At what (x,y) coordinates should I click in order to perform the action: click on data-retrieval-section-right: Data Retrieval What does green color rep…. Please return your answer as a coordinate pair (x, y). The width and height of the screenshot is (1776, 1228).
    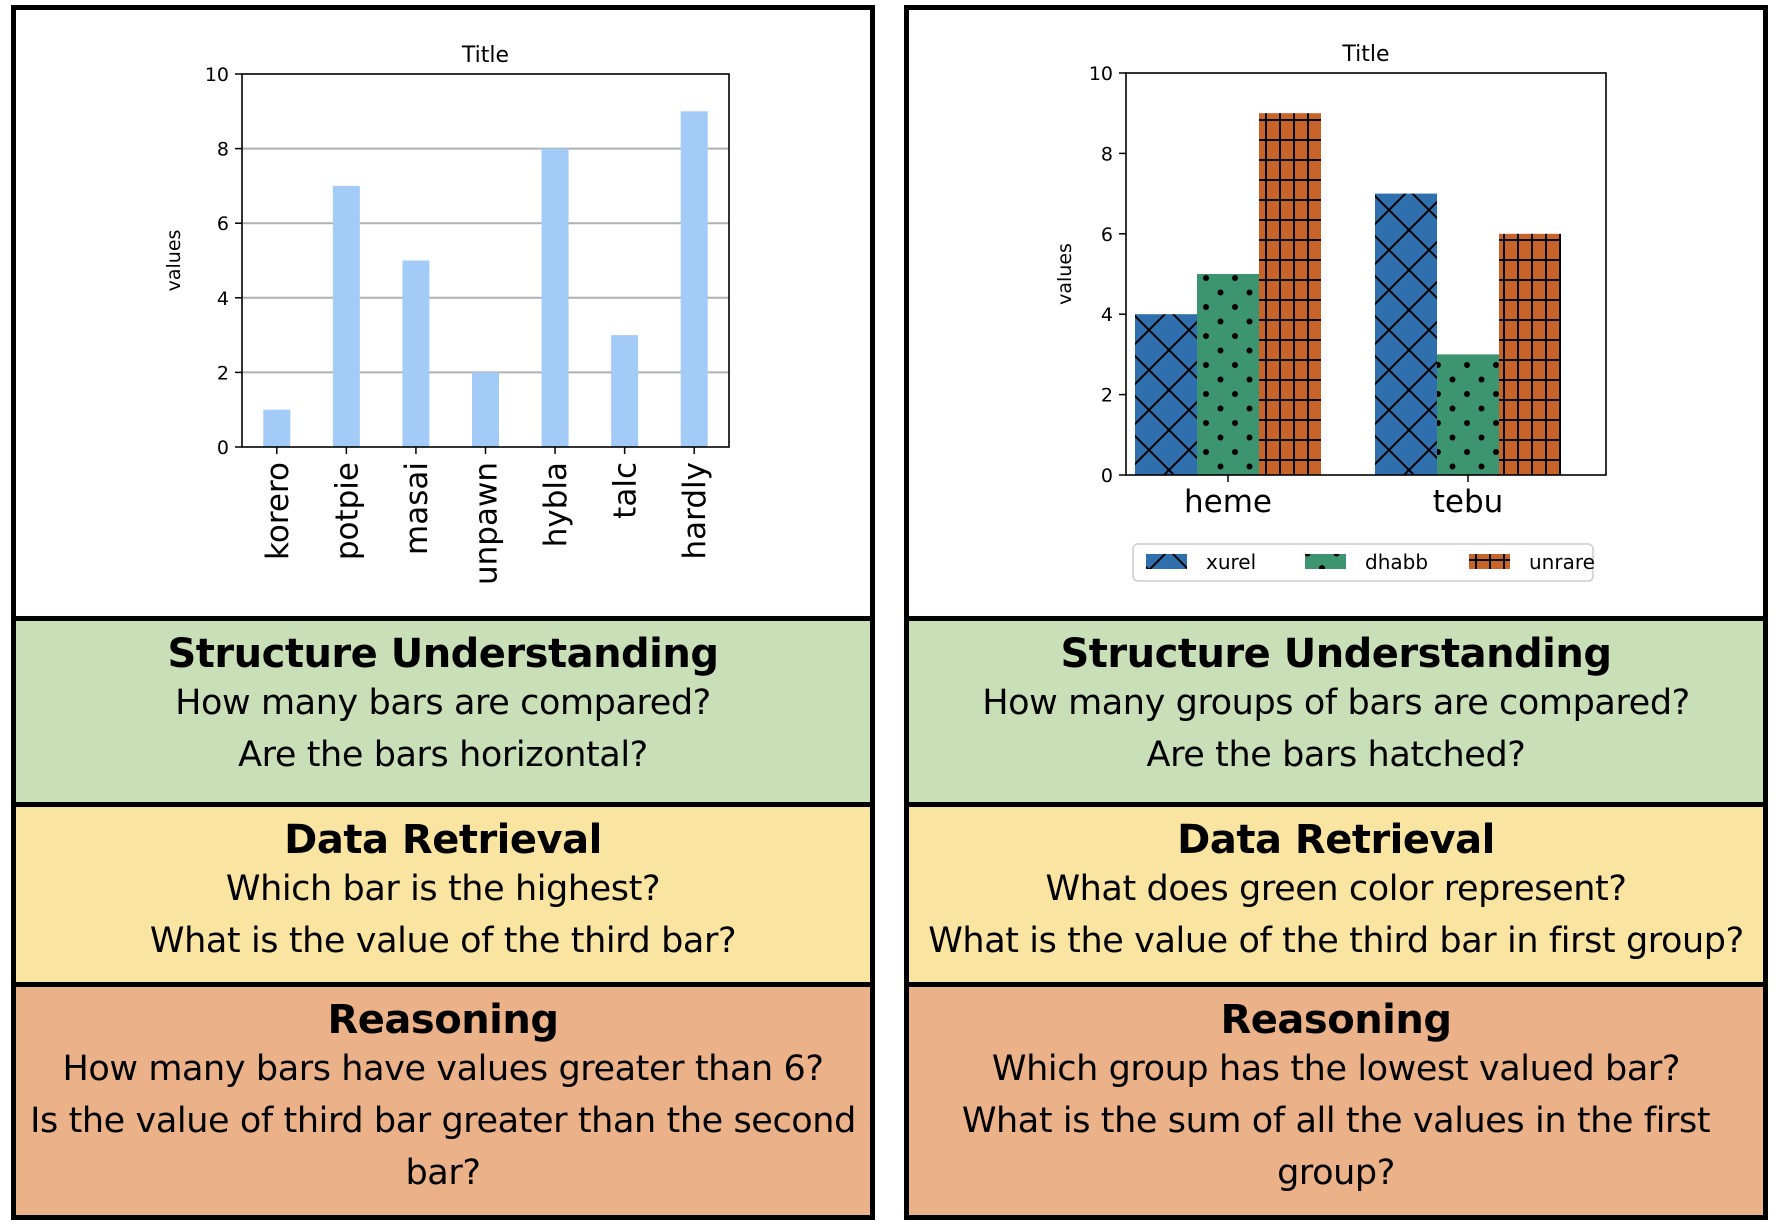
    Looking at the image, I should click on (1336, 897).